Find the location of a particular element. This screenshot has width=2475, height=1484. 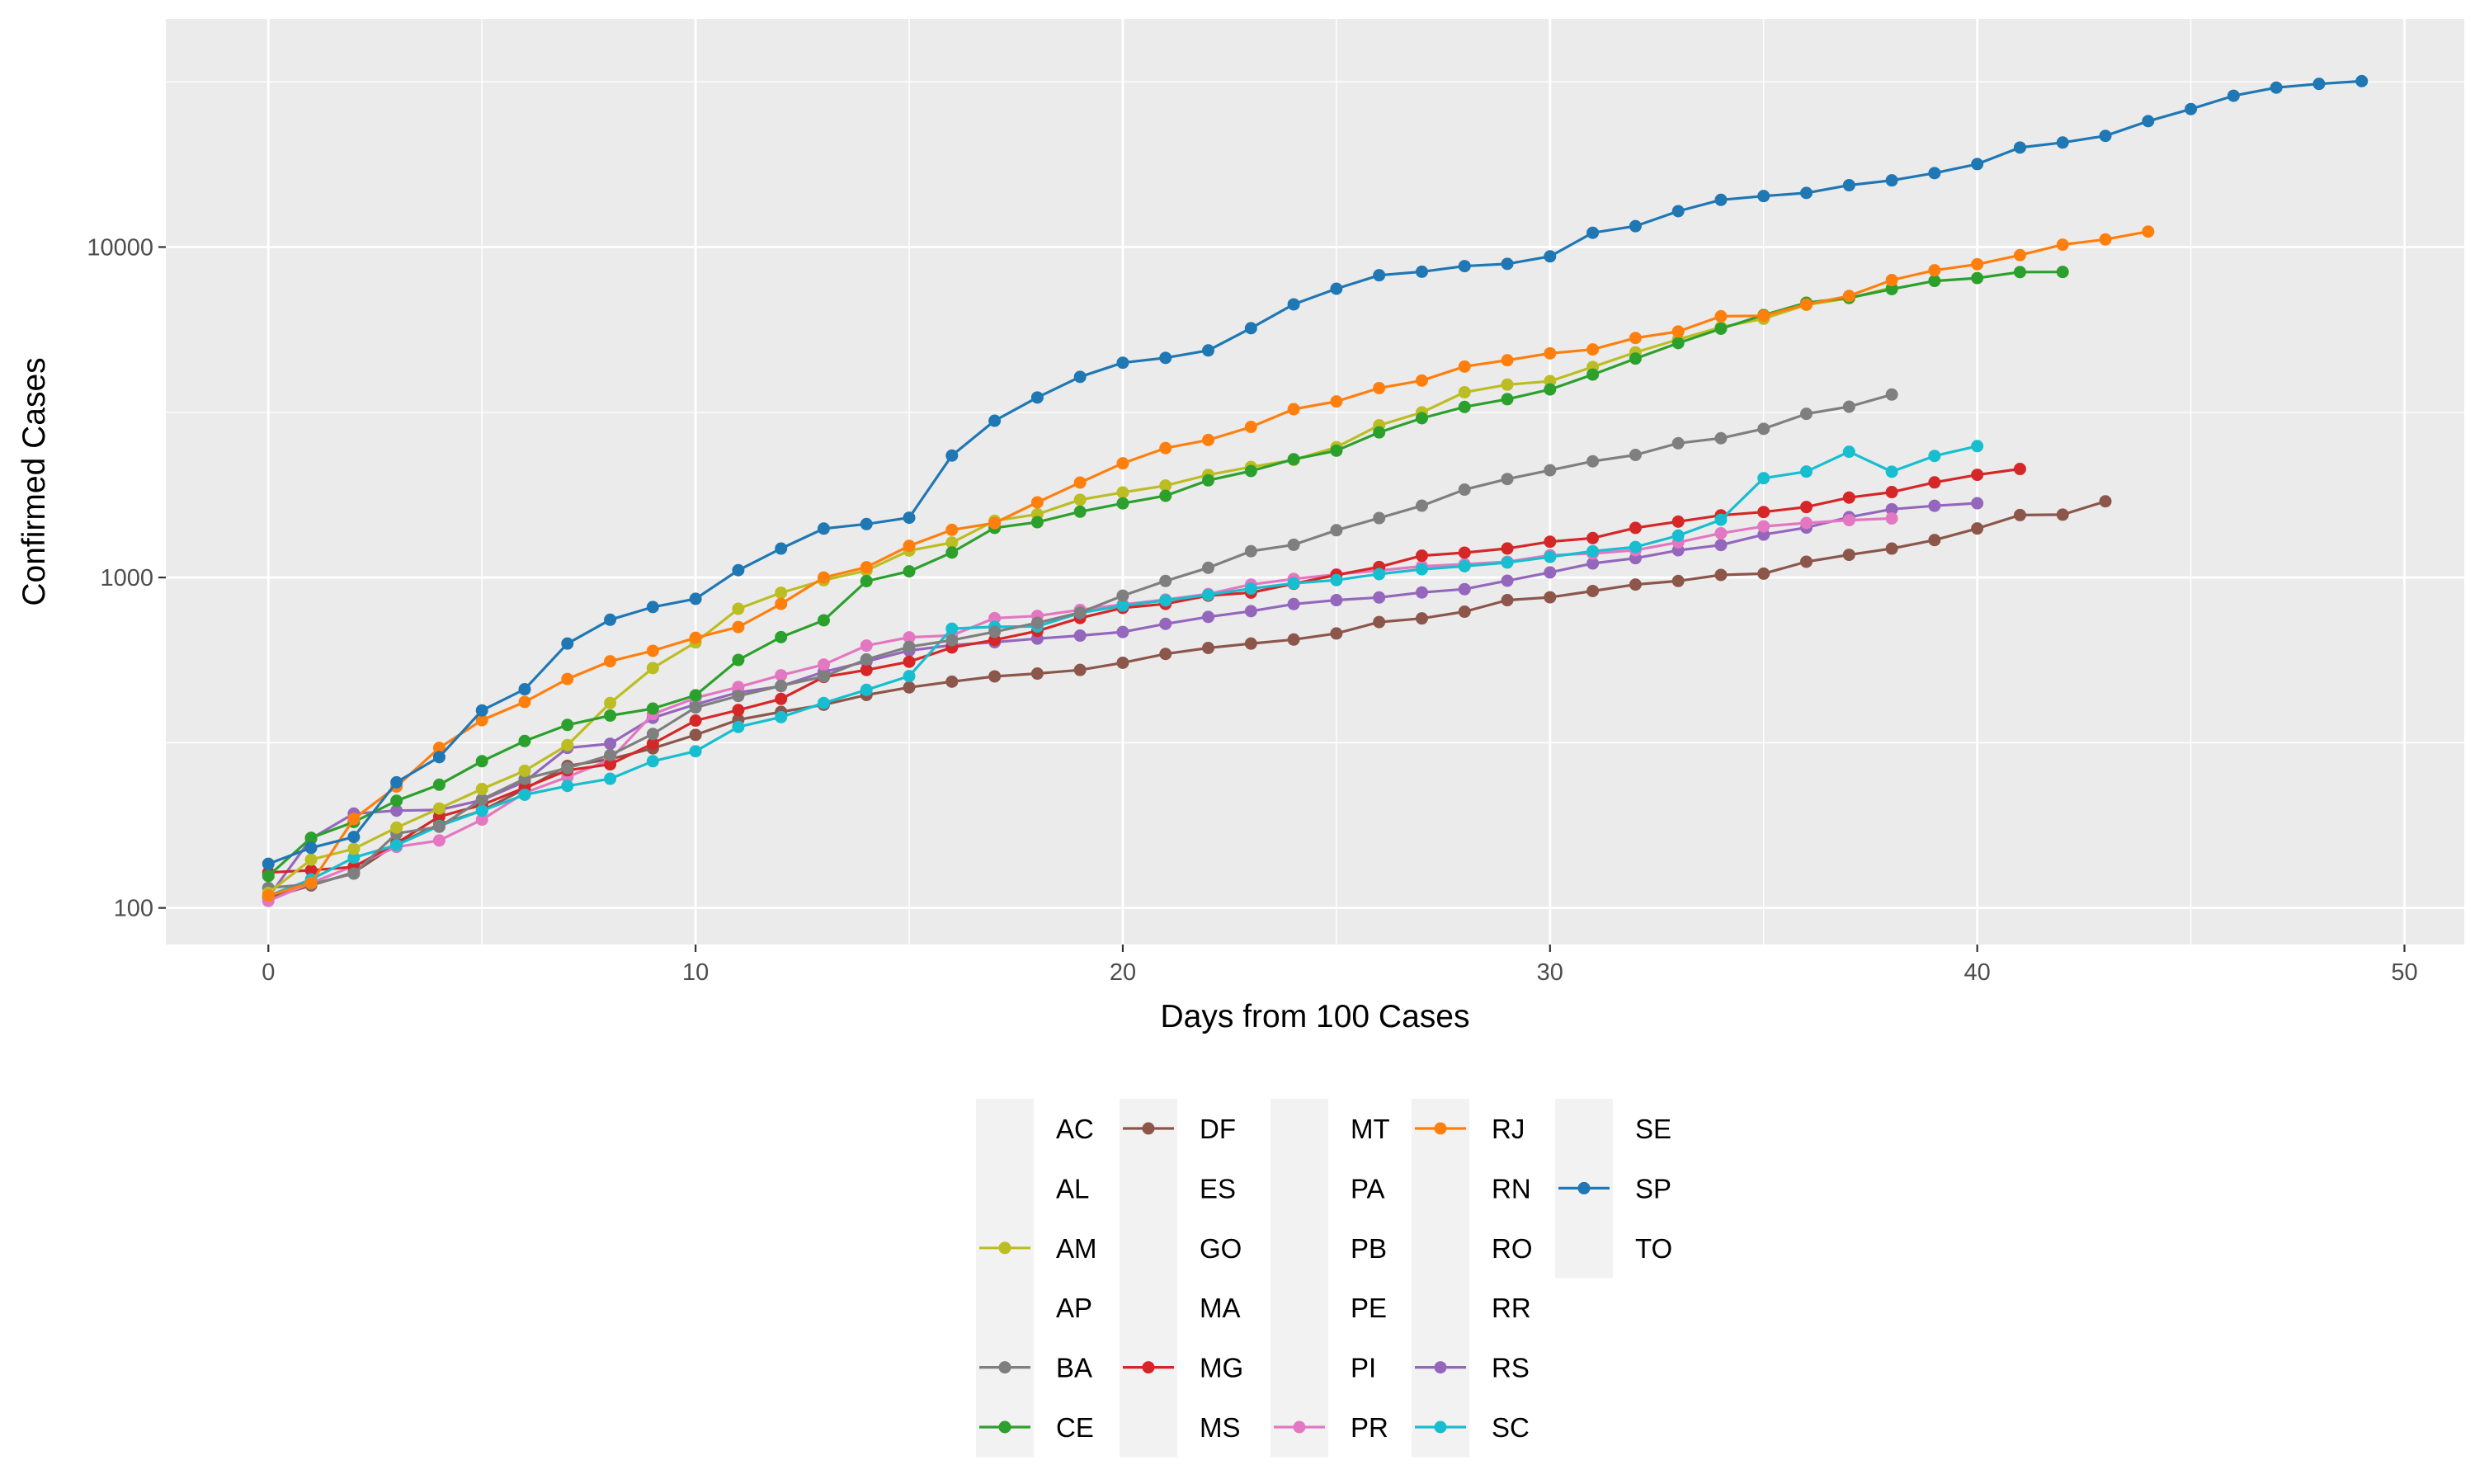

legend-item-rr: RR is located at coordinates (1471, 1308).